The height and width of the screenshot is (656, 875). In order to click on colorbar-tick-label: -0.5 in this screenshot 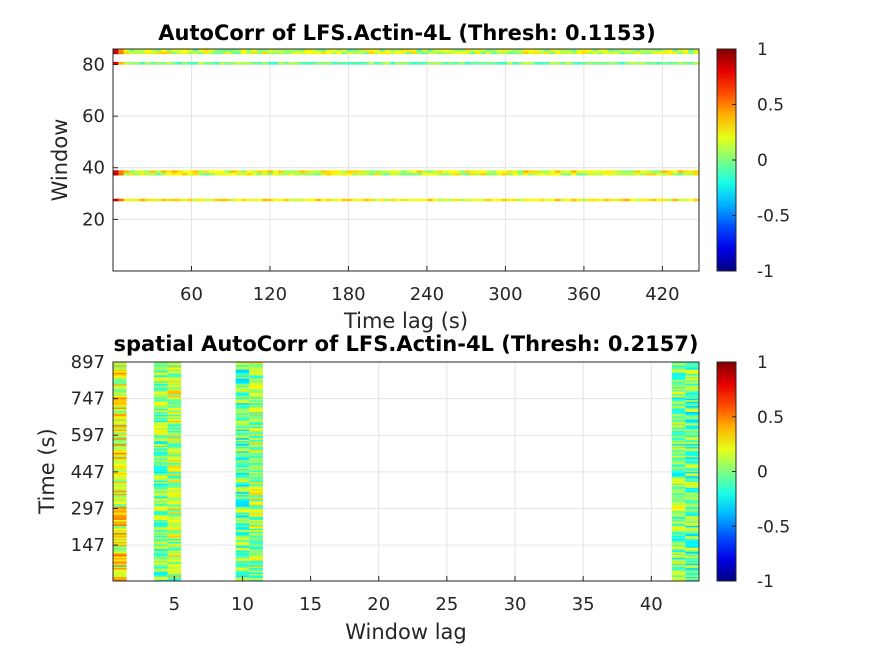, I will do `click(773, 217)`.